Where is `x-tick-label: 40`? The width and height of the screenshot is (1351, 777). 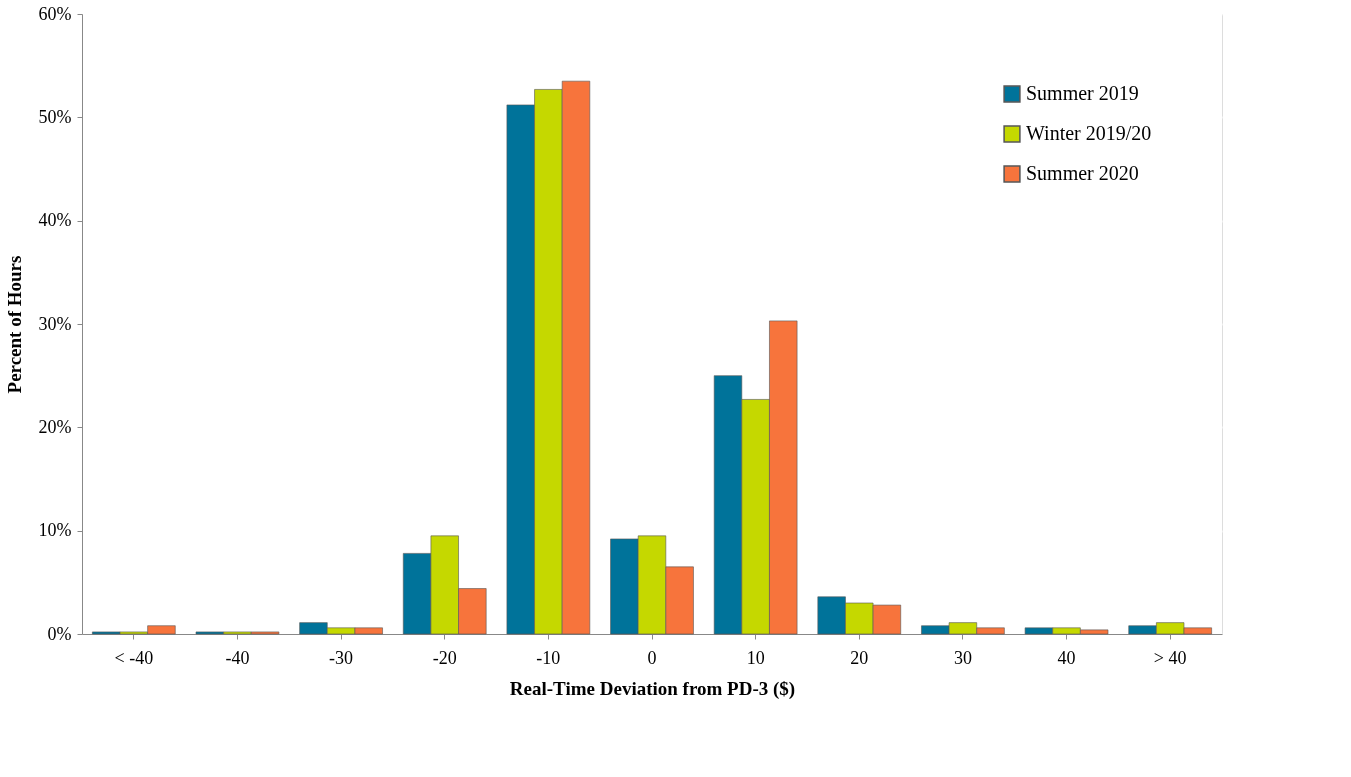
x-tick-label: 40 is located at coordinates (1066, 657).